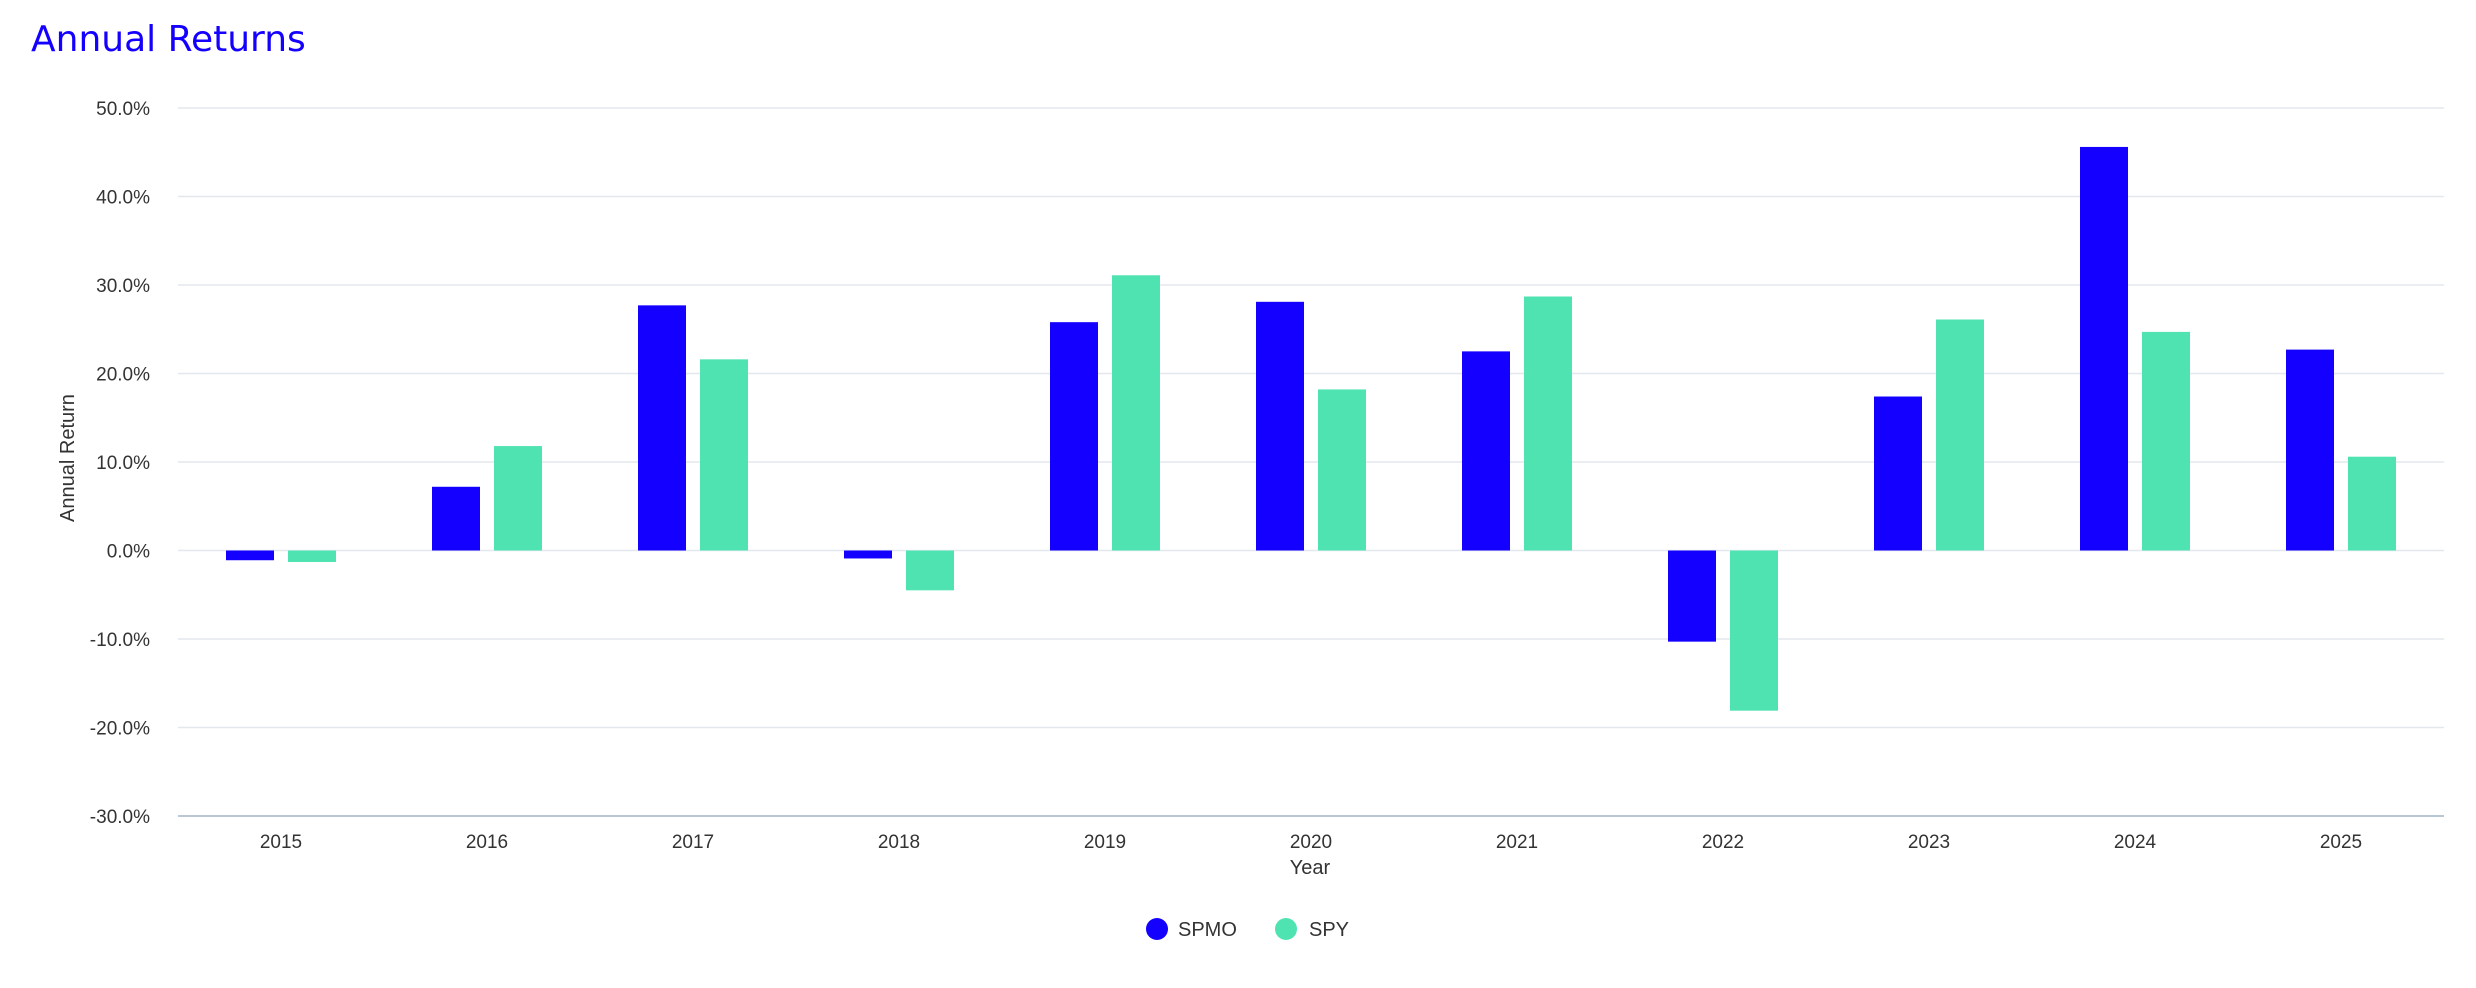  Describe the element at coordinates (120, 640) in the screenshot. I see `y-tick-label: -10.0%` at that location.